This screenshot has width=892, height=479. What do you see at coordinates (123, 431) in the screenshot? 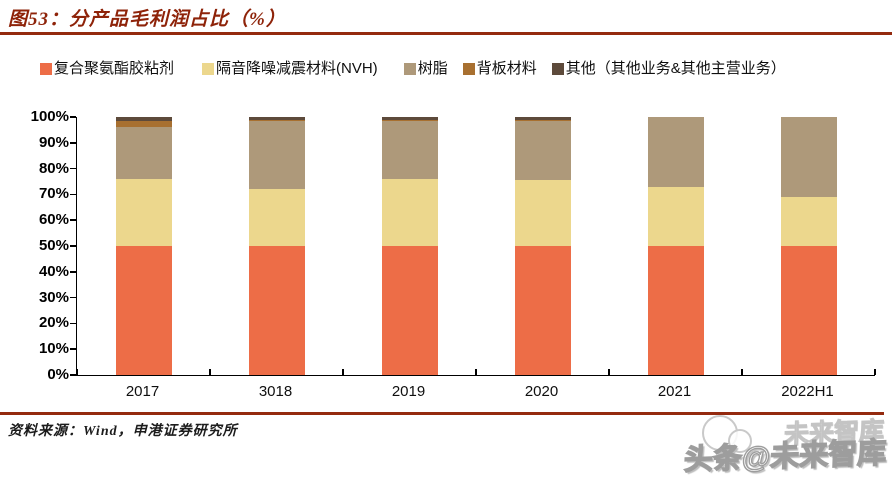
I see `source-note: 资料来源：Wind，申港证券研究所` at bounding box center [123, 431].